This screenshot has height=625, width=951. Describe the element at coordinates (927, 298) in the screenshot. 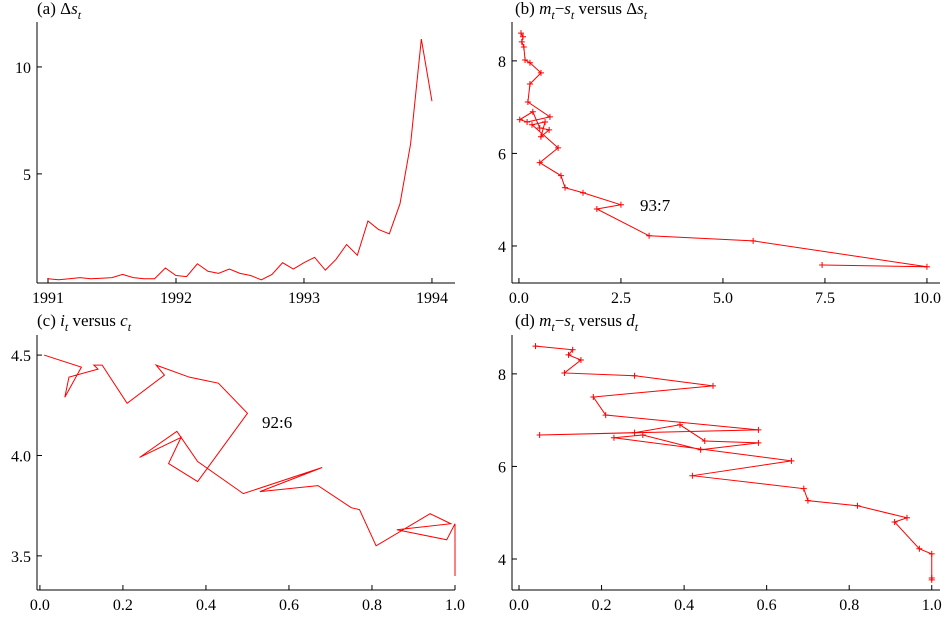

I see `x-tick-label: 10.0` at that location.